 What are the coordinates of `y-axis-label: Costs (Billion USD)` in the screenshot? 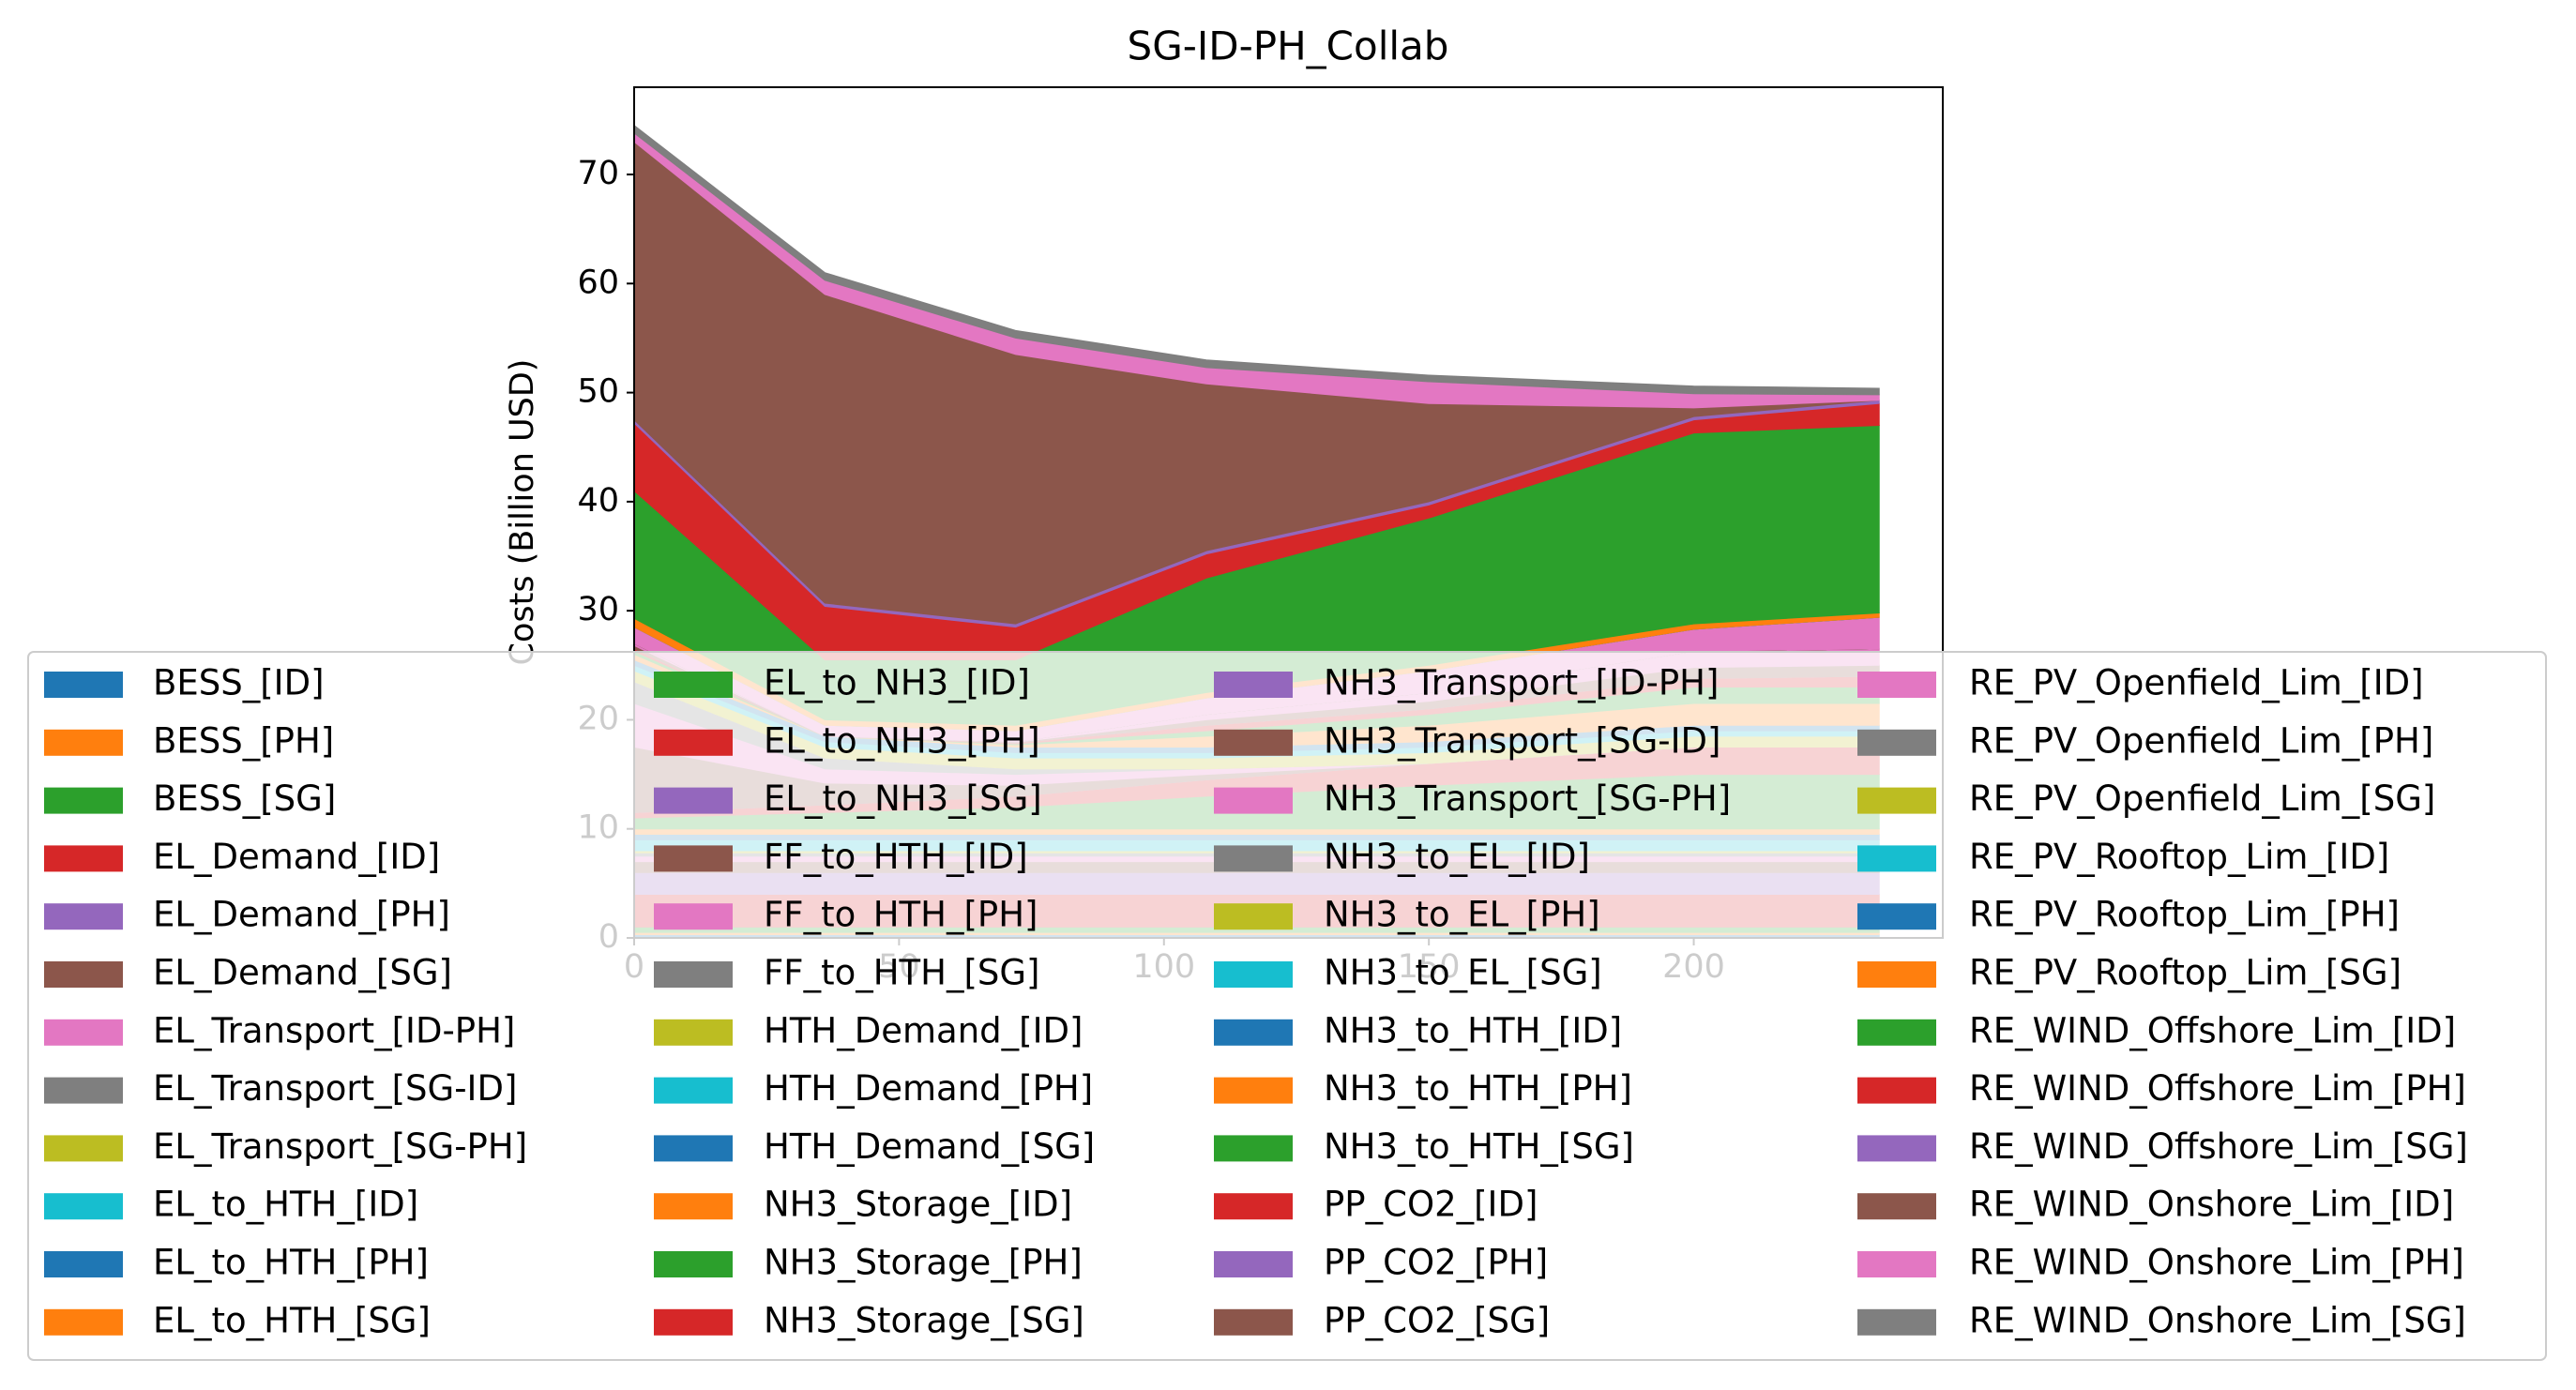 It's located at (523, 512).